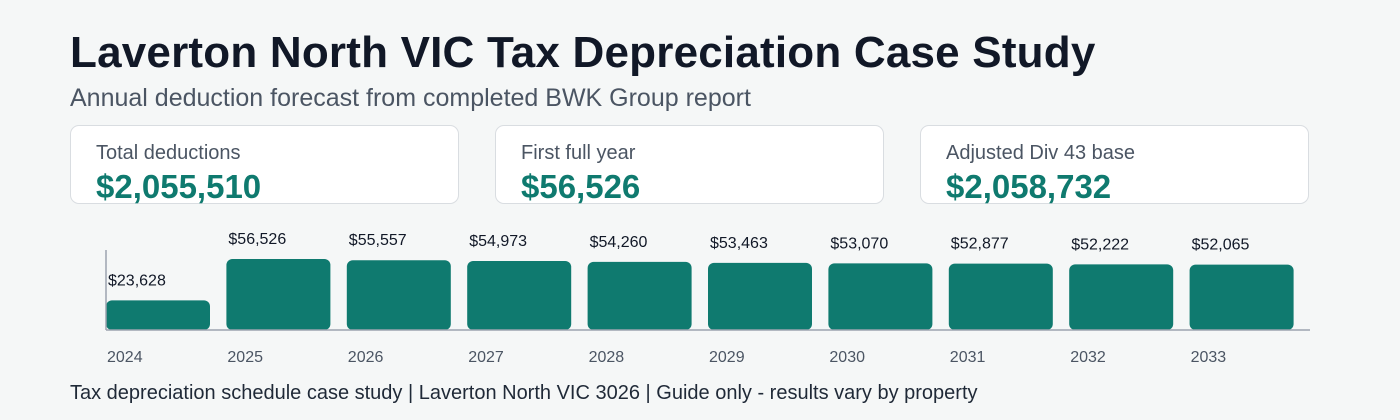  What do you see at coordinates (639, 295) in the screenshot?
I see `bar-2028` at bounding box center [639, 295].